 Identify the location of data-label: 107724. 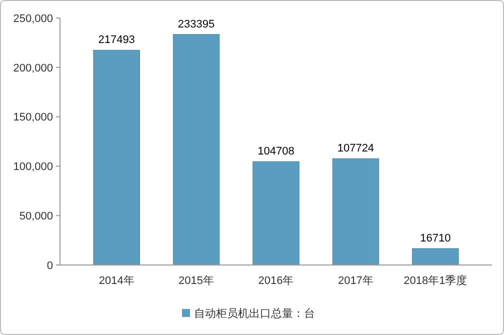
(355, 148).